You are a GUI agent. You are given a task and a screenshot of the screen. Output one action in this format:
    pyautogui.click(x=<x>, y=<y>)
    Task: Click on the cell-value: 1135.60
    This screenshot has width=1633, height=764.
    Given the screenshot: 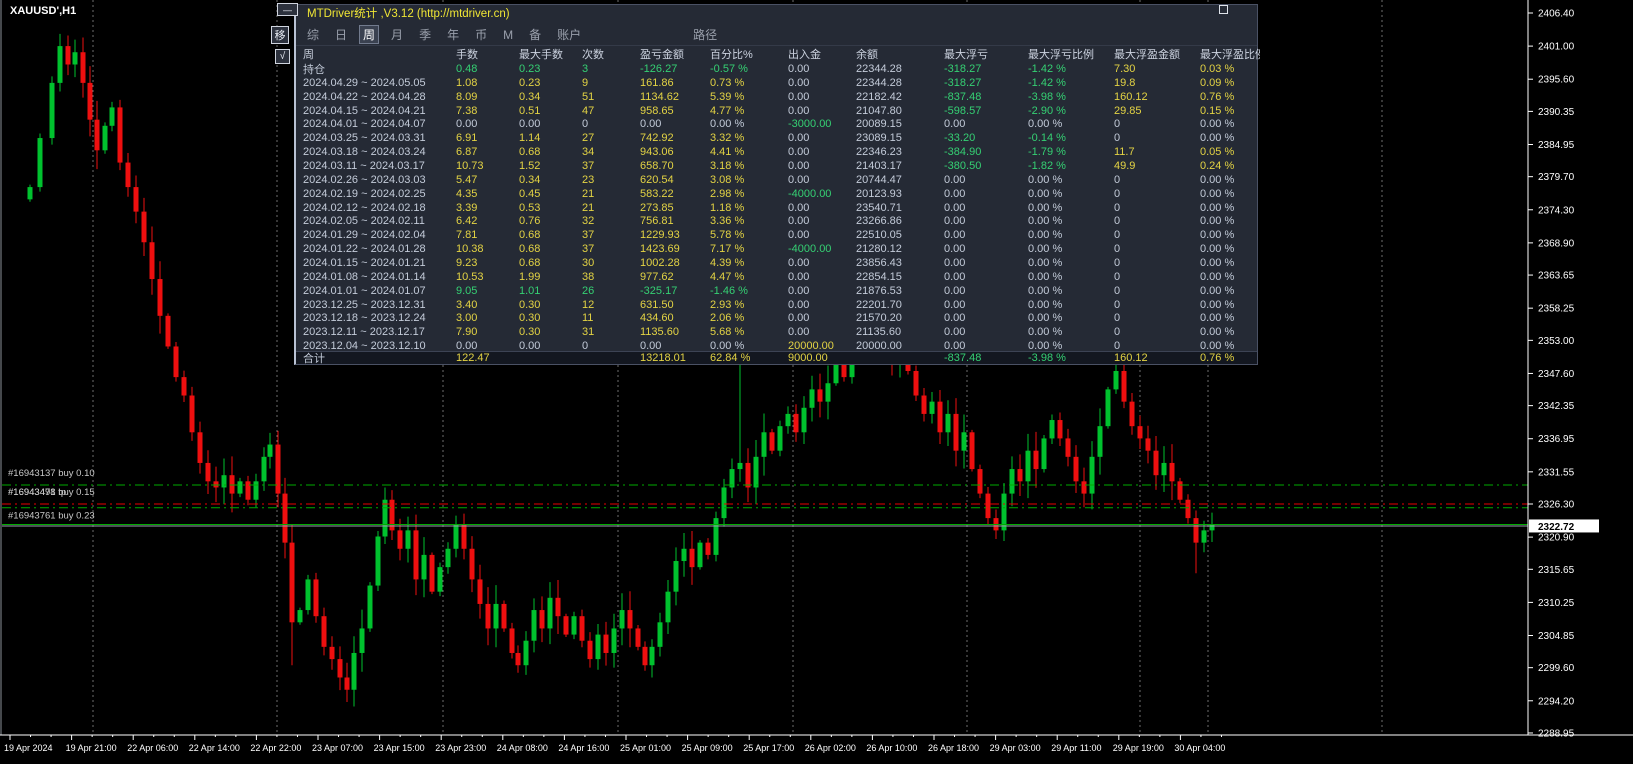 What is the action you would take?
    pyautogui.click(x=659, y=332)
    